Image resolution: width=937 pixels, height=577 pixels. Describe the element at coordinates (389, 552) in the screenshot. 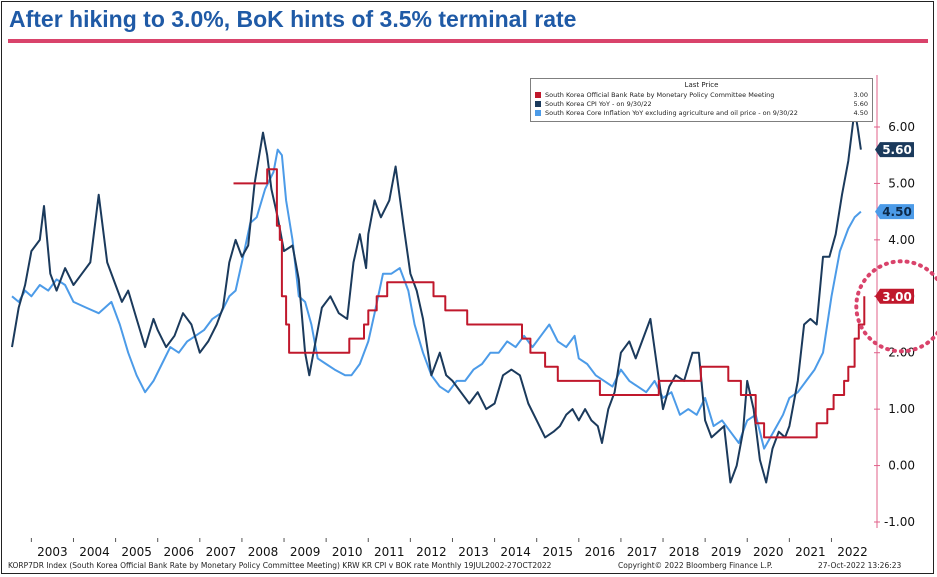

I see `x-tick-label: 2011` at that location.